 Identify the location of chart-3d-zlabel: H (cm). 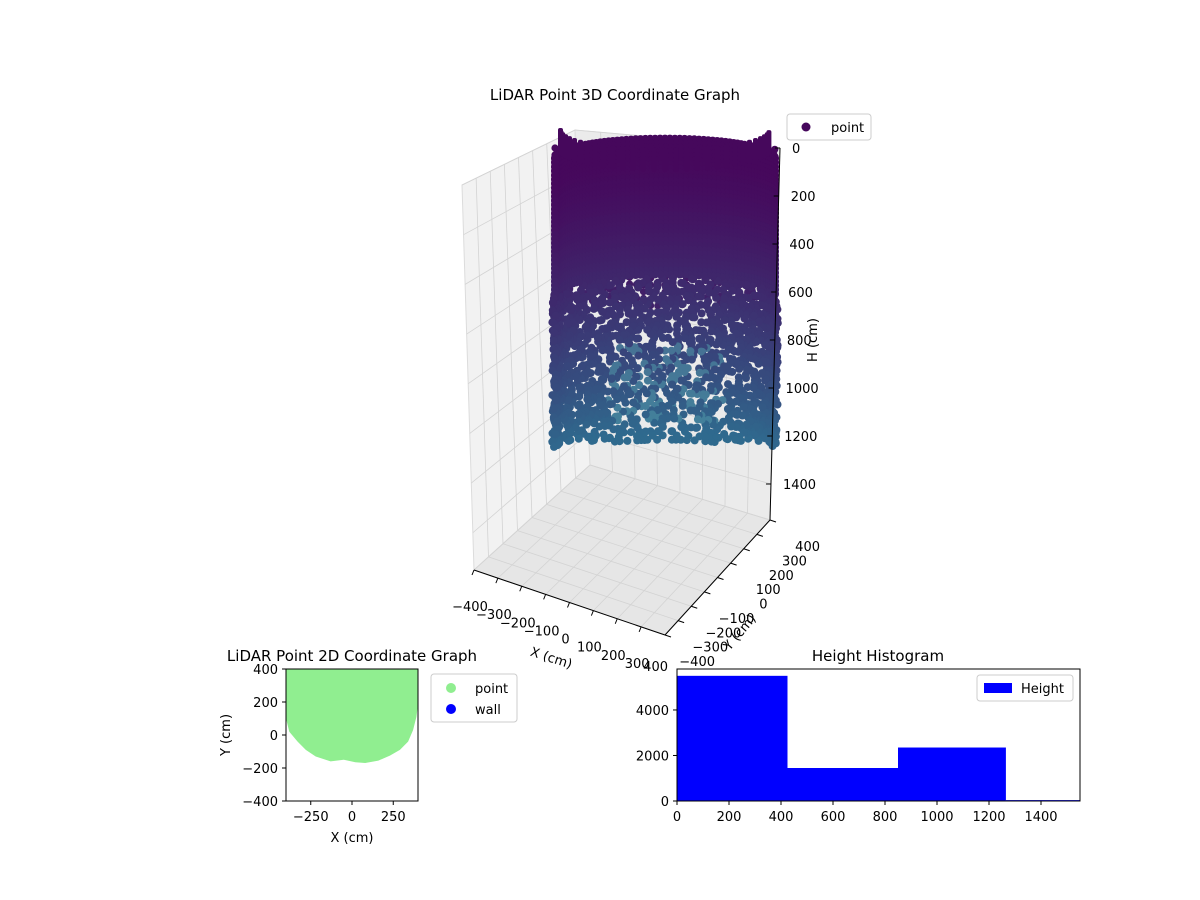
(813, 340).